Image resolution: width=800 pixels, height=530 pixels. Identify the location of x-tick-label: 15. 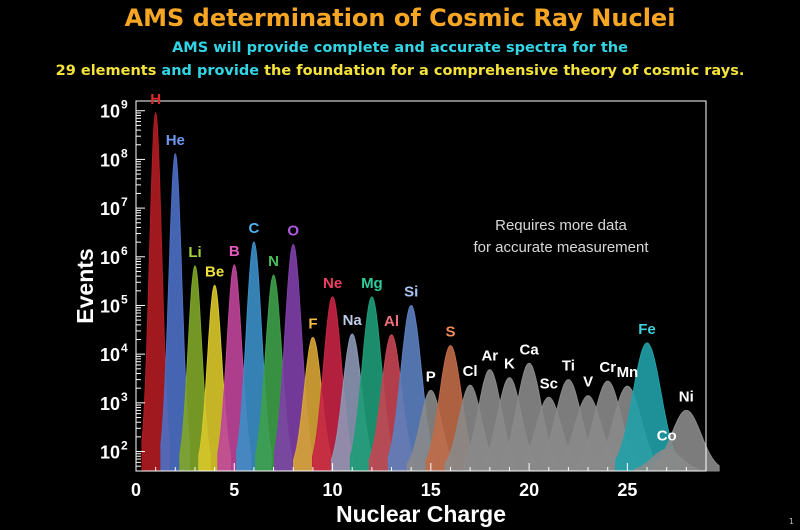
(431, 490).